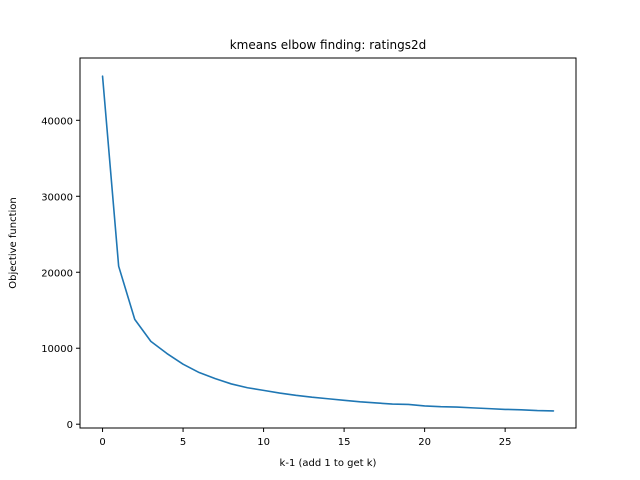 The width and height of the screenshot is (640, 480). What do you see at coordinates (57, 349) in the screenshot?
I see `y-tick-label: 10000` at bounding box center [57, 349].